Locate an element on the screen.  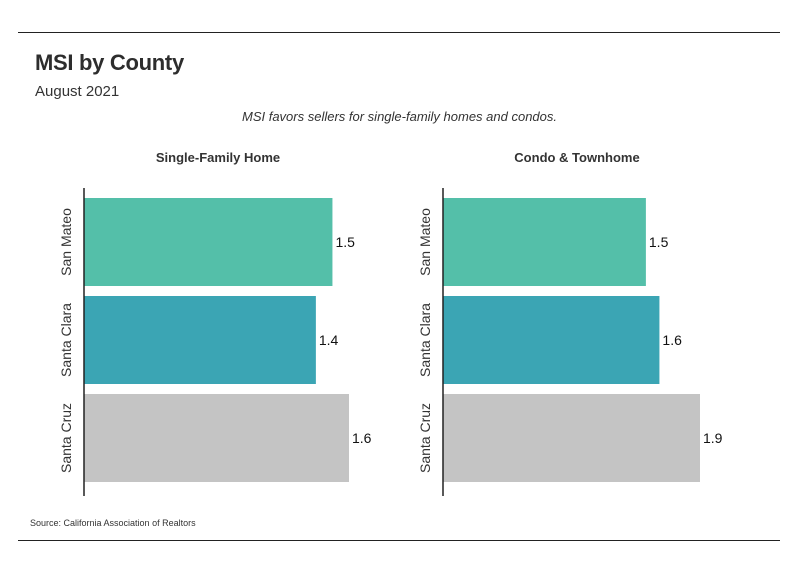
value-label: 1.9 is located at coordinates (713, 438).